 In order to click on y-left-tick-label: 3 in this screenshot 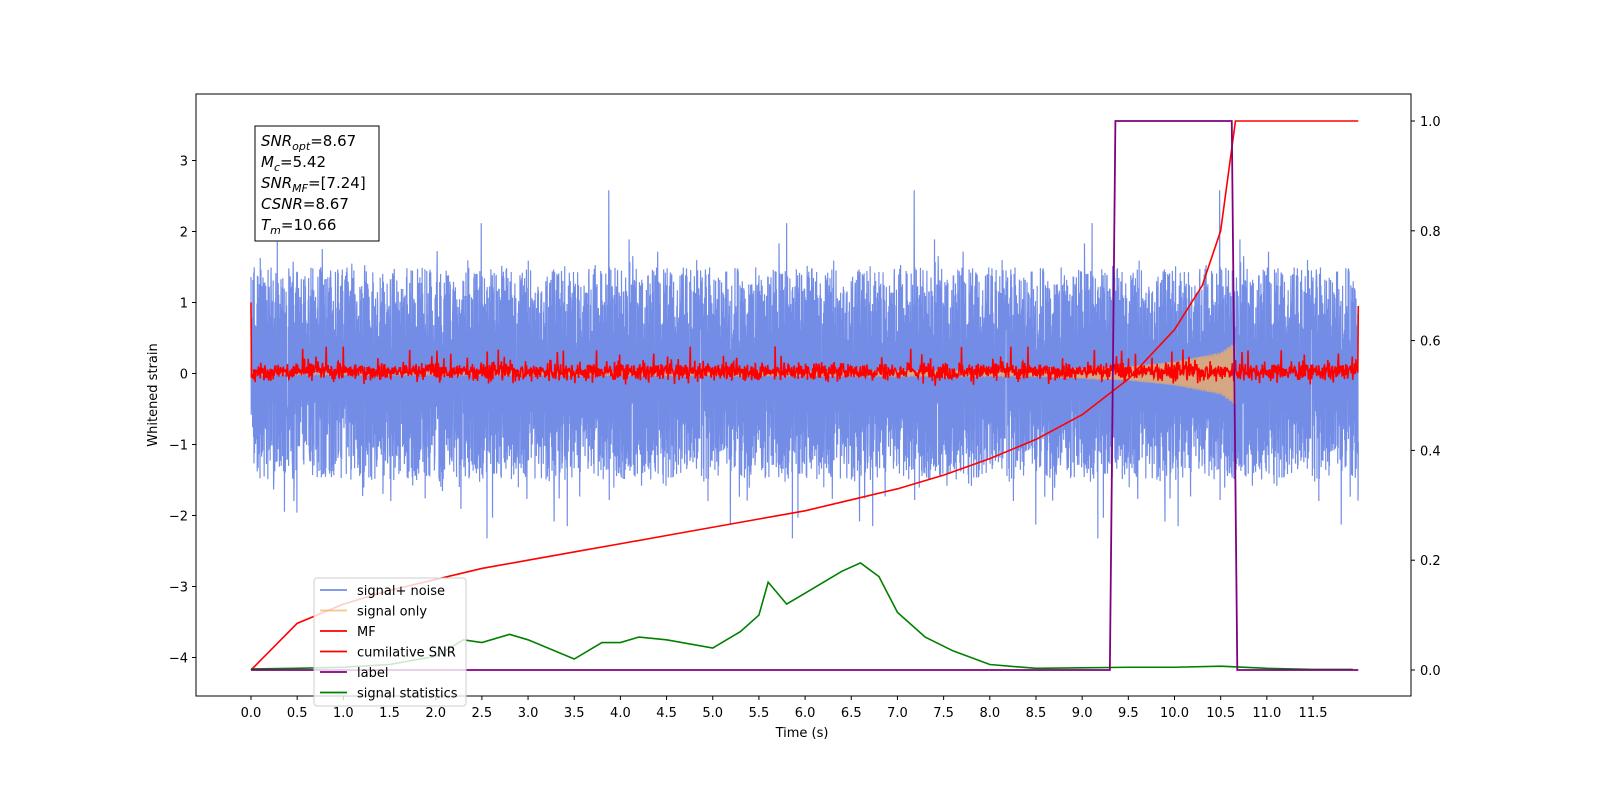, I will do `click(184, 162)`.